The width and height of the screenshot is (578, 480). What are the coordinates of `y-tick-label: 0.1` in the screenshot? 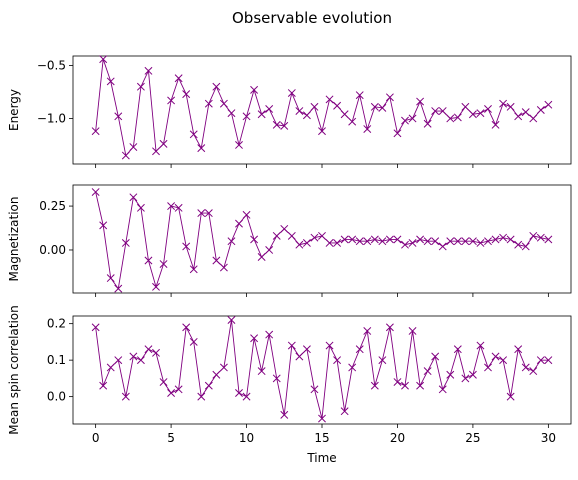 It's located at (56, 360).